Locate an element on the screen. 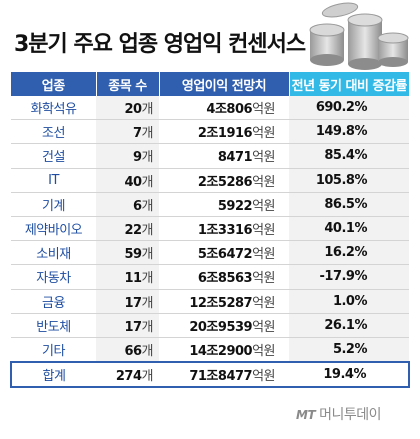 The image size is (420, 439). logo-name: 머니투데이 is located at coordinates (350, 415).